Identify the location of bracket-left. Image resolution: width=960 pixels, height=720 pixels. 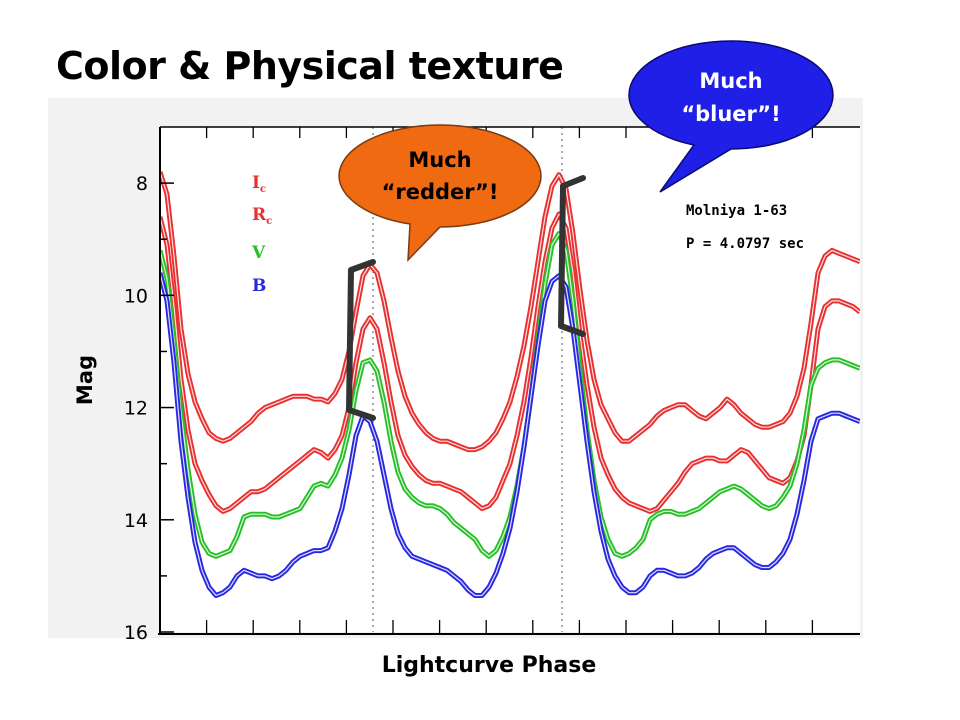
(361, 340).